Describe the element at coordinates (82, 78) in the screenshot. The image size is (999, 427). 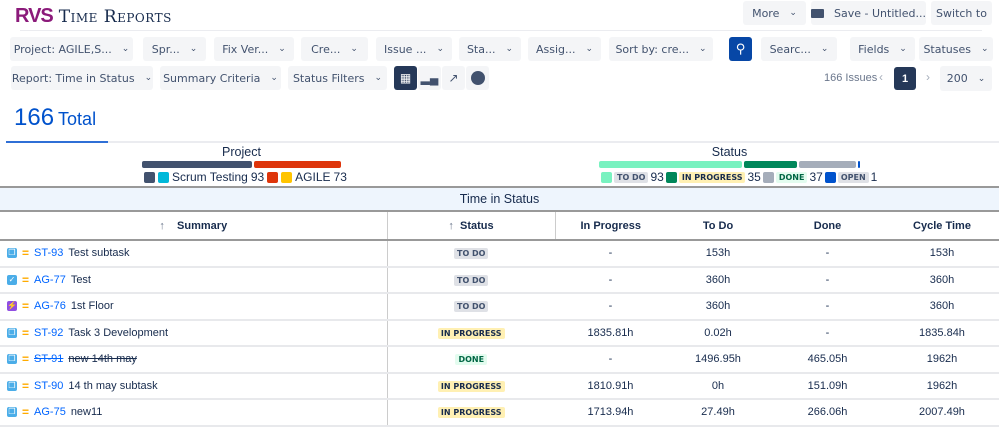
I see `report-dropdown: Report: Time in Status ⌄` at that location.